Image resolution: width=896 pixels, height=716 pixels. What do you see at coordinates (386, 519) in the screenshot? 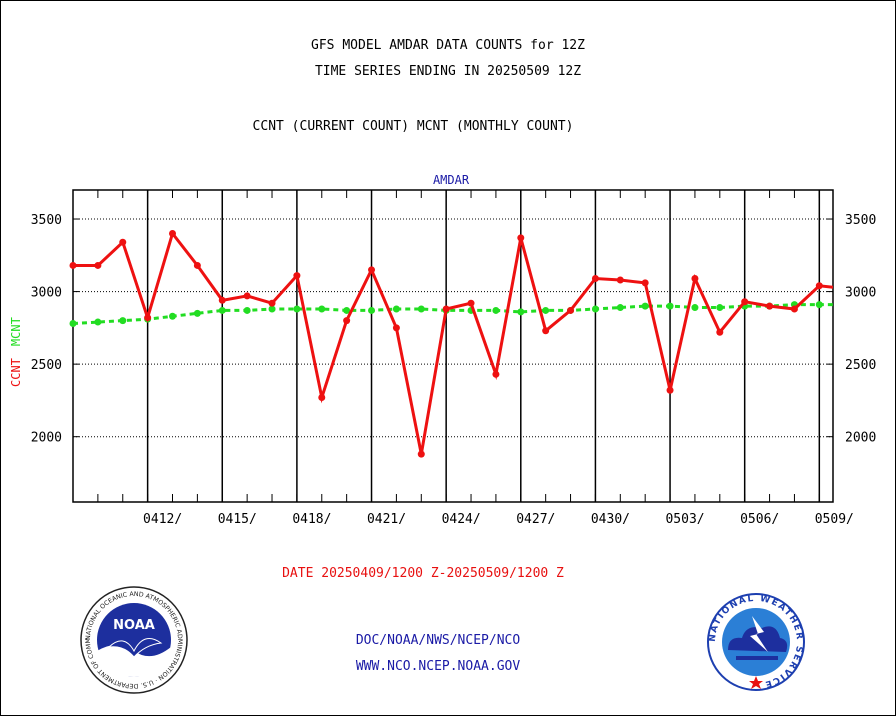
I see `x-tick-label: 0421/` at bounding box center [386, 519].